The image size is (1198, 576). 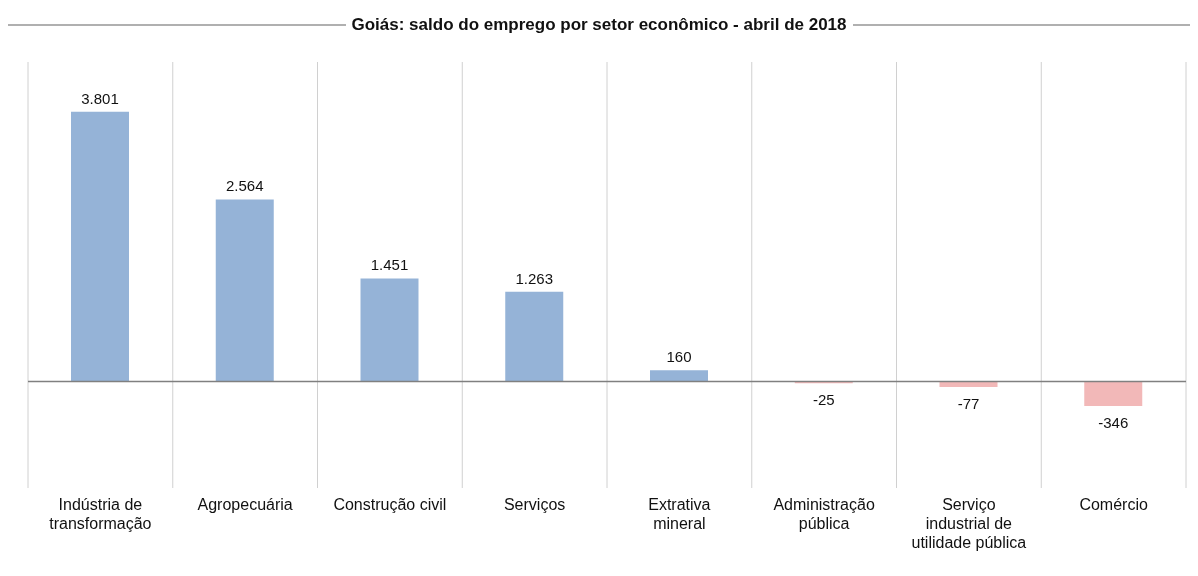 What do you see at coordinates (823, 400) in the screenshot?
I see `data-label: -25` at bounding box center [823, 400].